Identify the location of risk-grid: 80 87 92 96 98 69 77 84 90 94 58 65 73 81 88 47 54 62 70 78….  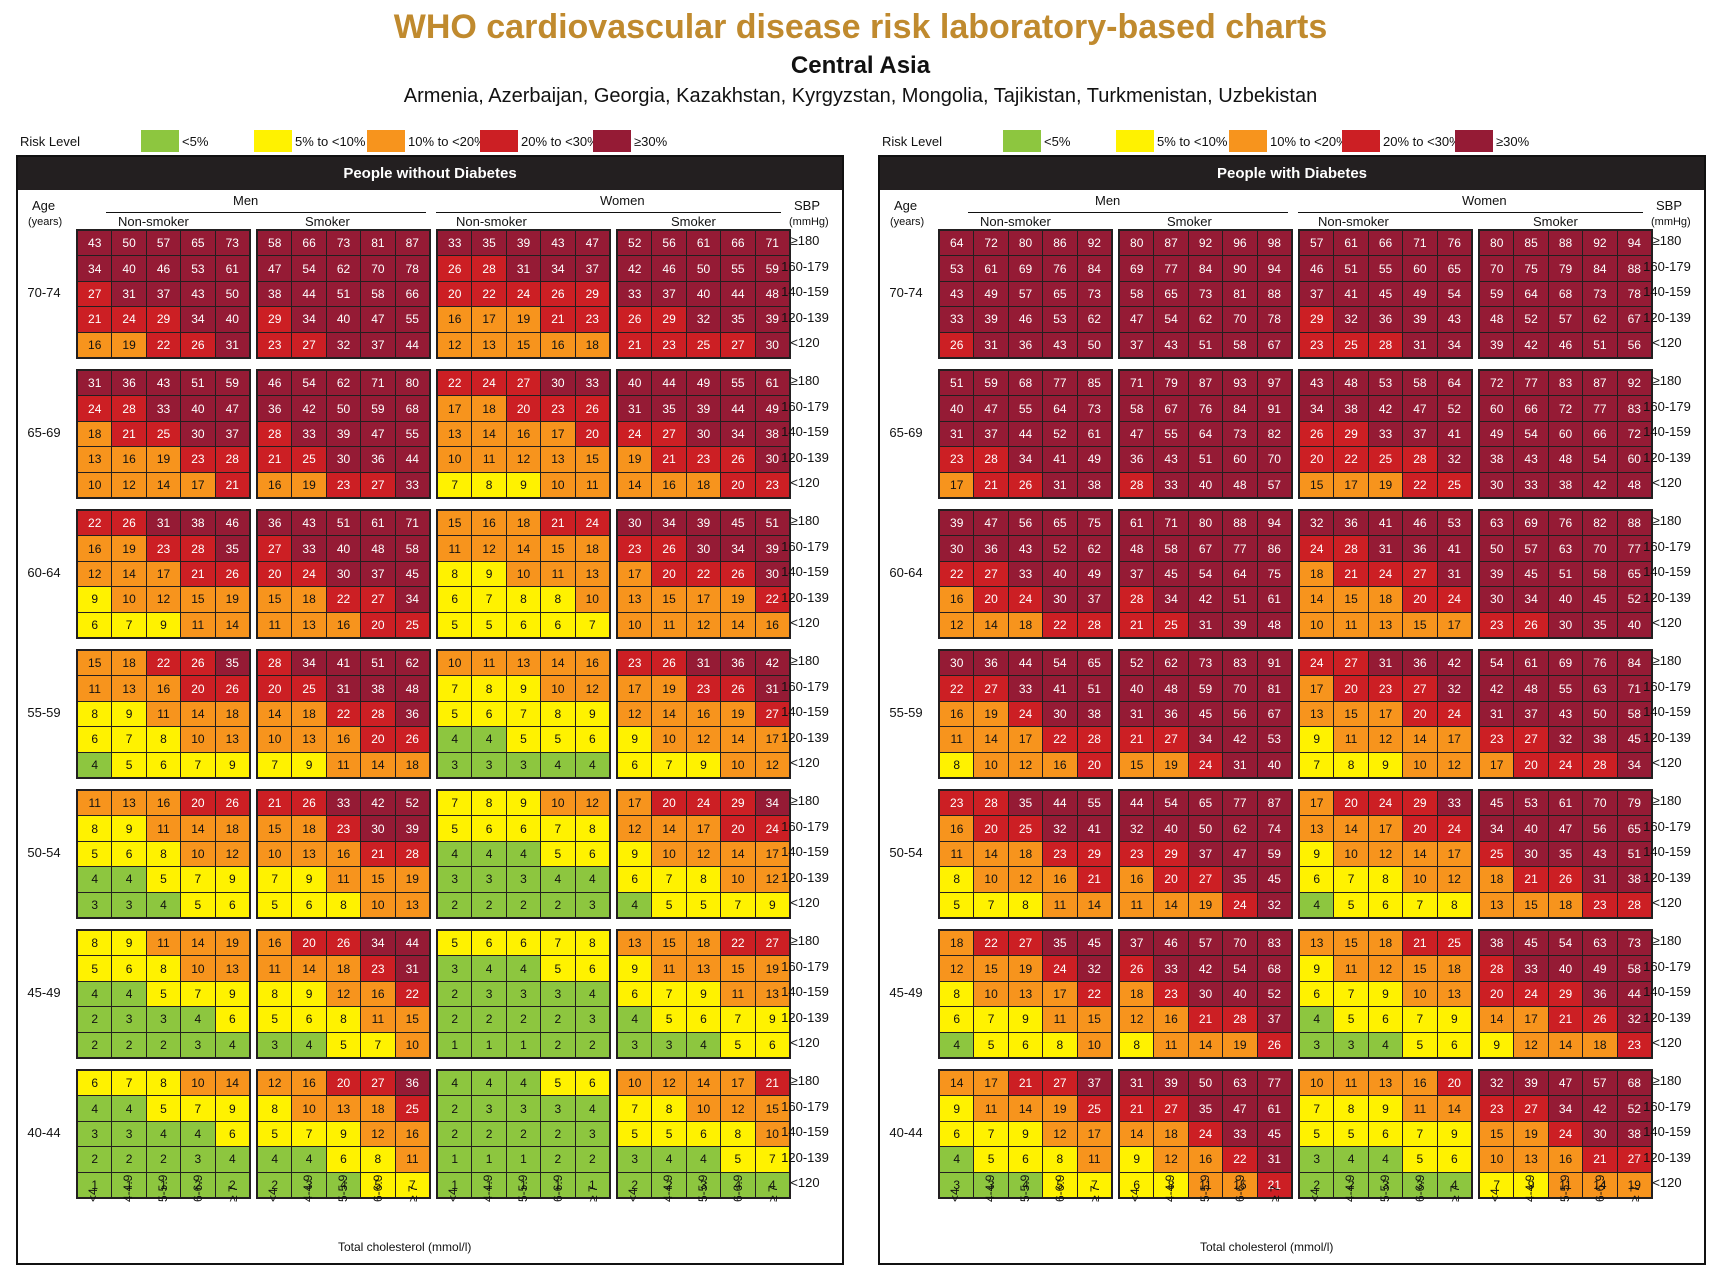
(1205, 294).